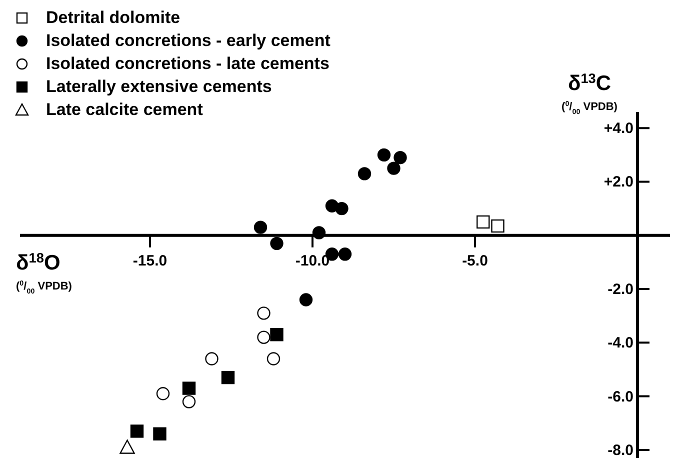 This screenshot has height=462, width=680. What do you see at coordinates (621, 289) in the screenshot?
I see `y-tick-label: -2.0` at bounding box center [621, 289].